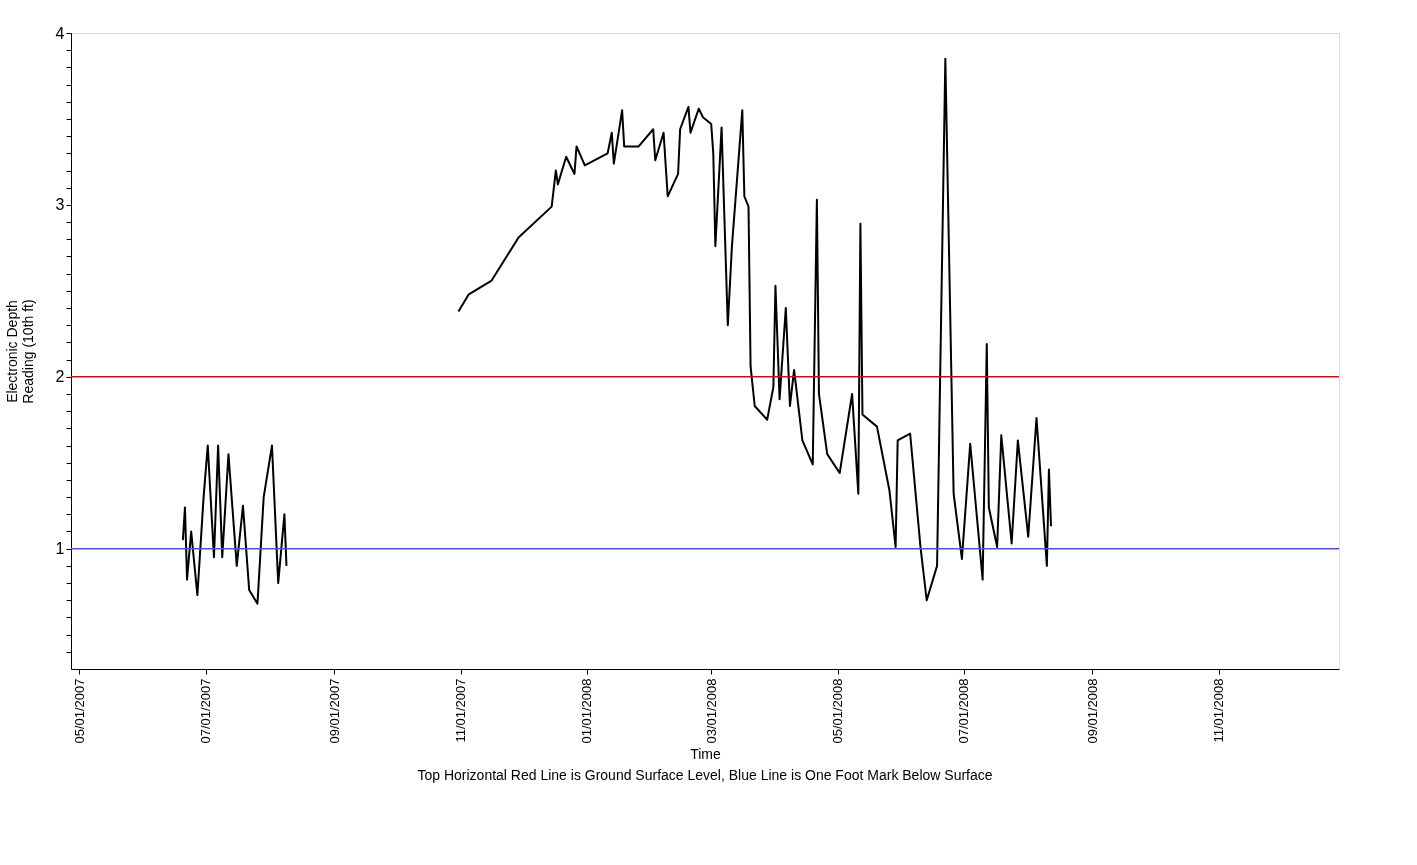  What do you see at coordinates (964, 711) in the screenshot?
I see `x-tick-label: 07/01/2008` at bounding box center [964, 711].